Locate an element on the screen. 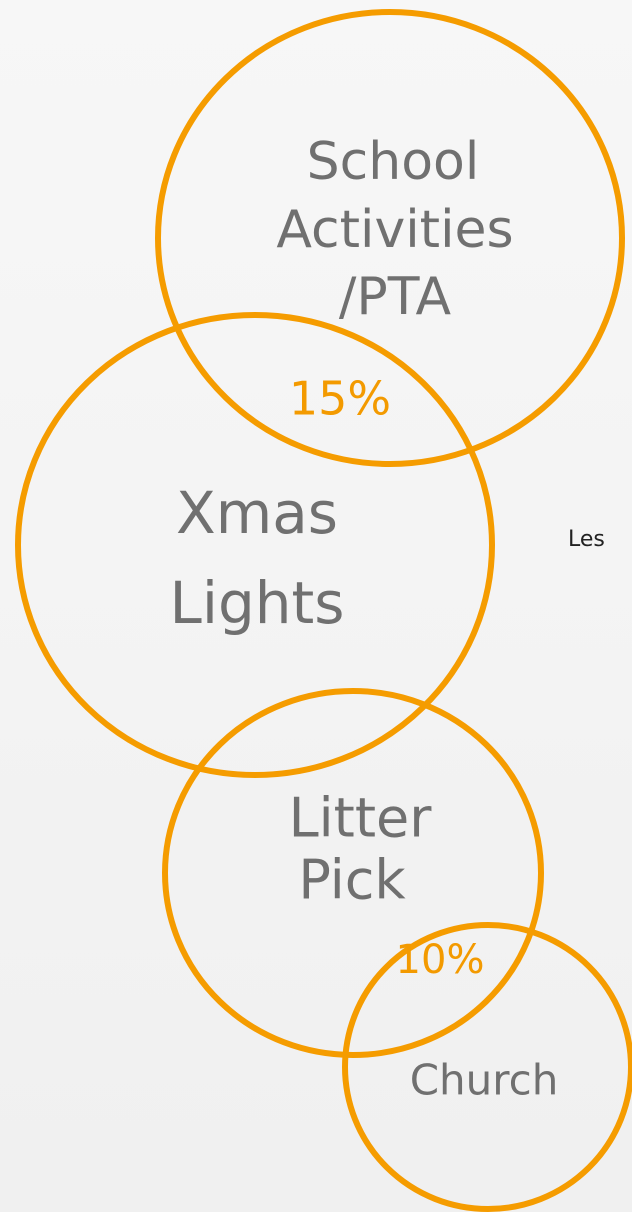  node-label: Xmas is located at coordinates (257, 513).